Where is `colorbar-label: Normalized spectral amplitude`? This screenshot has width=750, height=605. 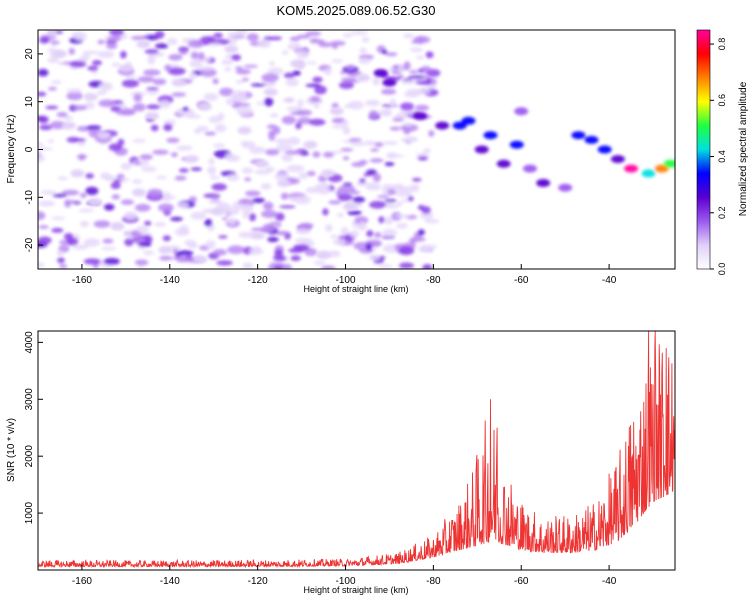
colorbar-label: Normalized spectral amplitude is located at coordinates (743, 148).